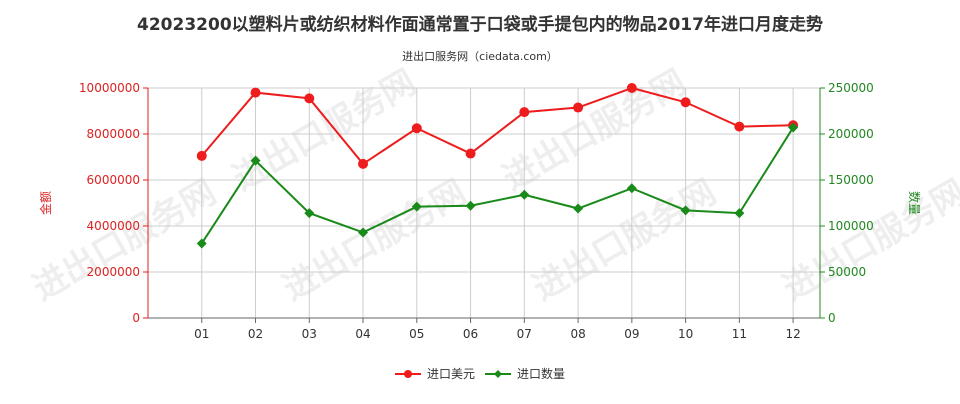 The width and height of the screenshot is (960, 404). What do you see at coordinates (524, 334) in the screenshot?
I see `x-tick-label: 07` at bounding box center [524, 334].